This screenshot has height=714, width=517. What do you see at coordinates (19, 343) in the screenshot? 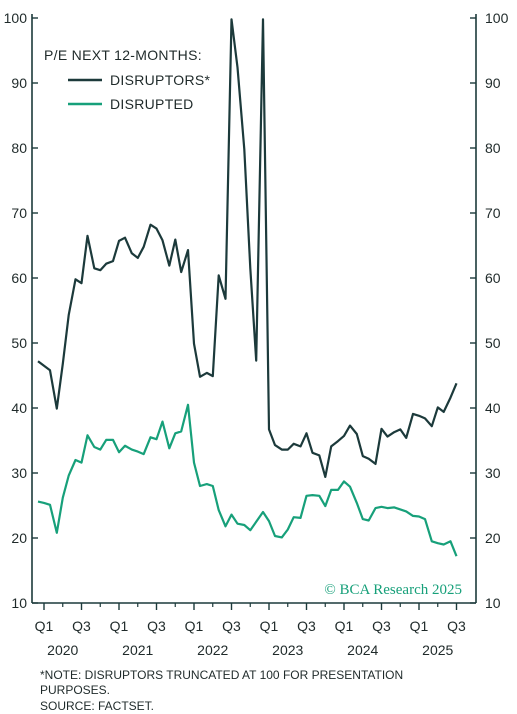
I see `y-tick-label-left: 50` at bounding box center [19, 343].